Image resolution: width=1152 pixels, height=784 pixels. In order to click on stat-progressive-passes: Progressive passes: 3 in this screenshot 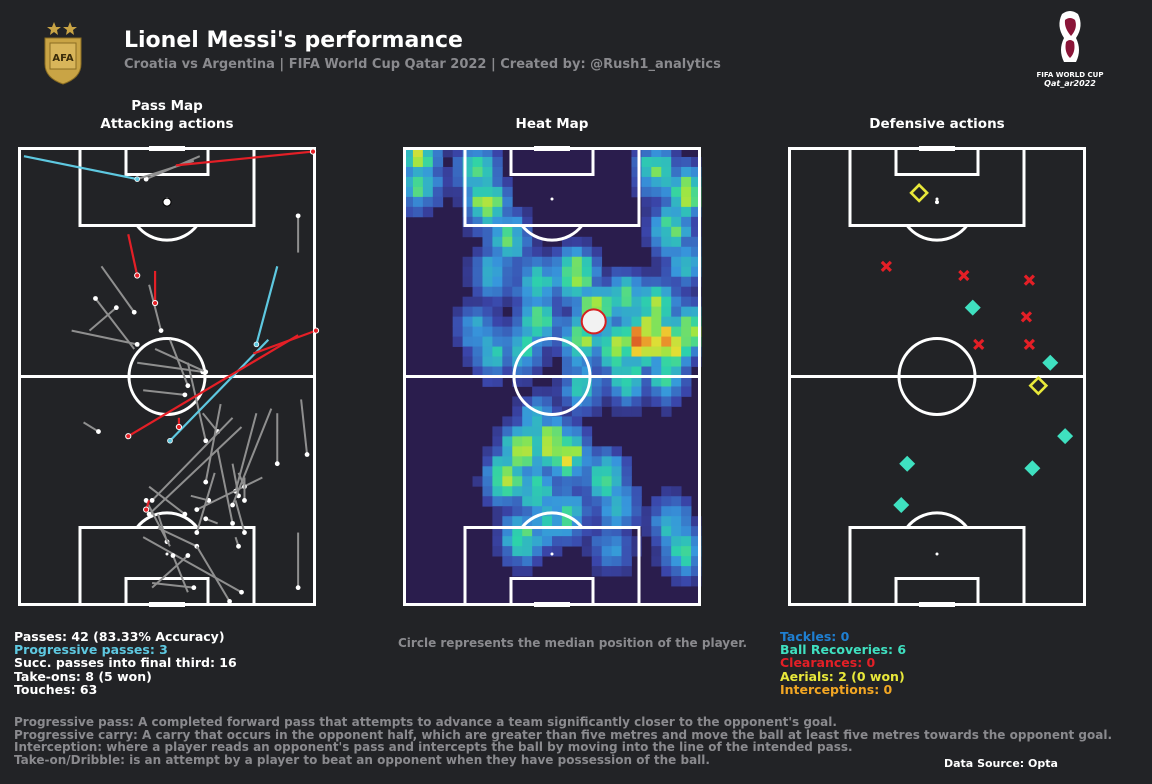, I will do `click(91, 650)`.